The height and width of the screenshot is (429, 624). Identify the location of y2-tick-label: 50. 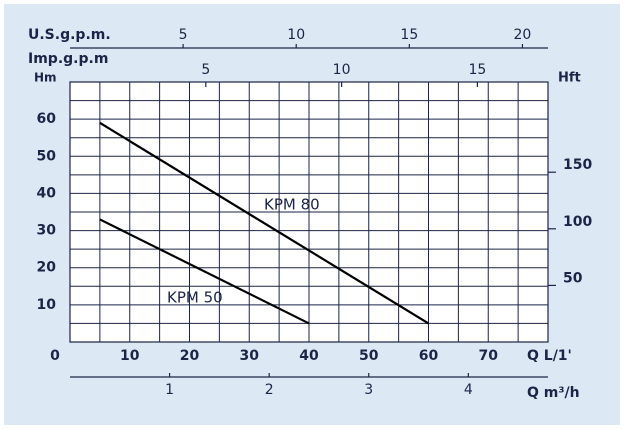
(573, 278).